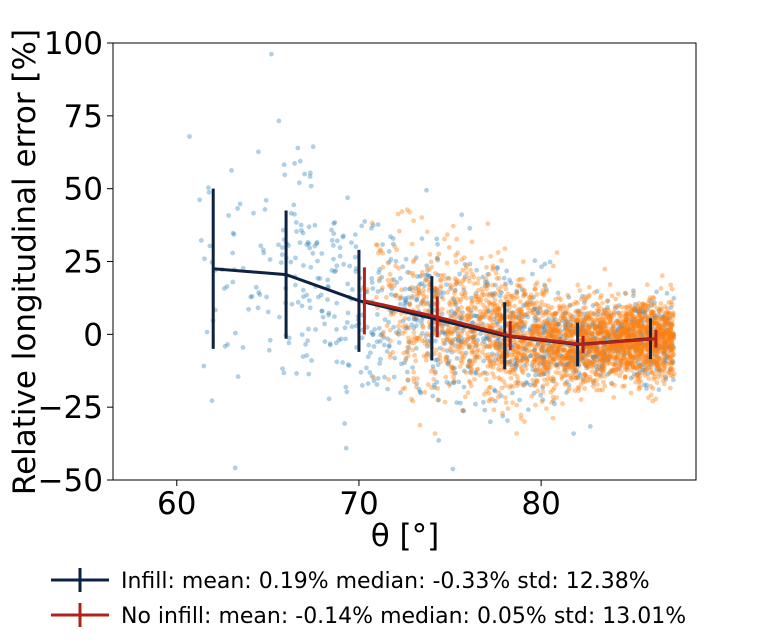 Image resolution: width=773 pixels, height=644 pixels. Describe the element at coordinates (83, 263) in the screenshot. I see `y-tick-label: 25` at that location.